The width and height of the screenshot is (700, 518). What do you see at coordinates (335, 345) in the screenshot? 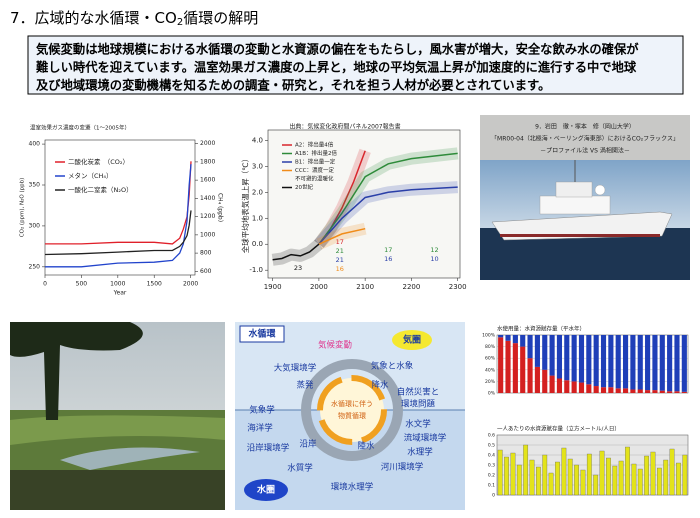
I see `diagram-label: 気候変動` at bounding box center [335, 345].